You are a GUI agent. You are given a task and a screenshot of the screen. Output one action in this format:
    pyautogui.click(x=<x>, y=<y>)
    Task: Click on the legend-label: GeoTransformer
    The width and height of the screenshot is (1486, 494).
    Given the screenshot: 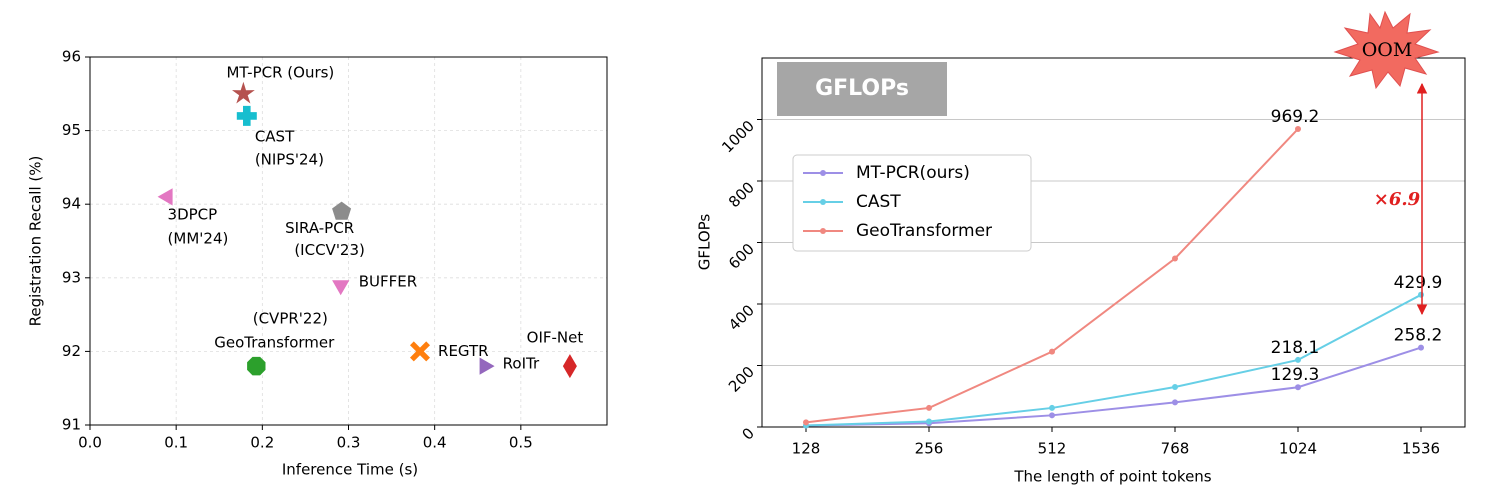 What is the action you would take?
    pyautogui.click(x=924, y=231)
    